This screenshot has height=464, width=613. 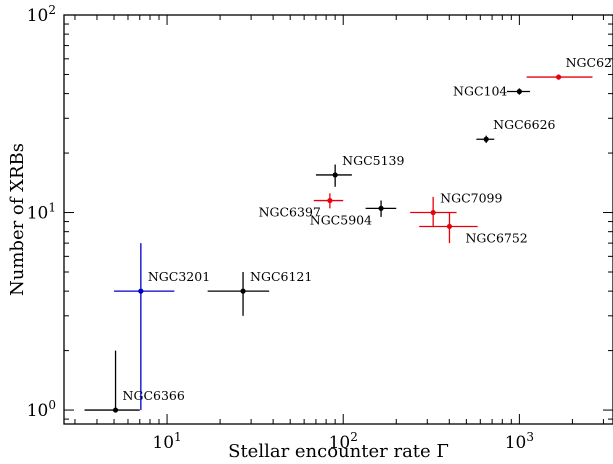 I want to click on data-point-group: NGC6626, so click(x=516, y=130).